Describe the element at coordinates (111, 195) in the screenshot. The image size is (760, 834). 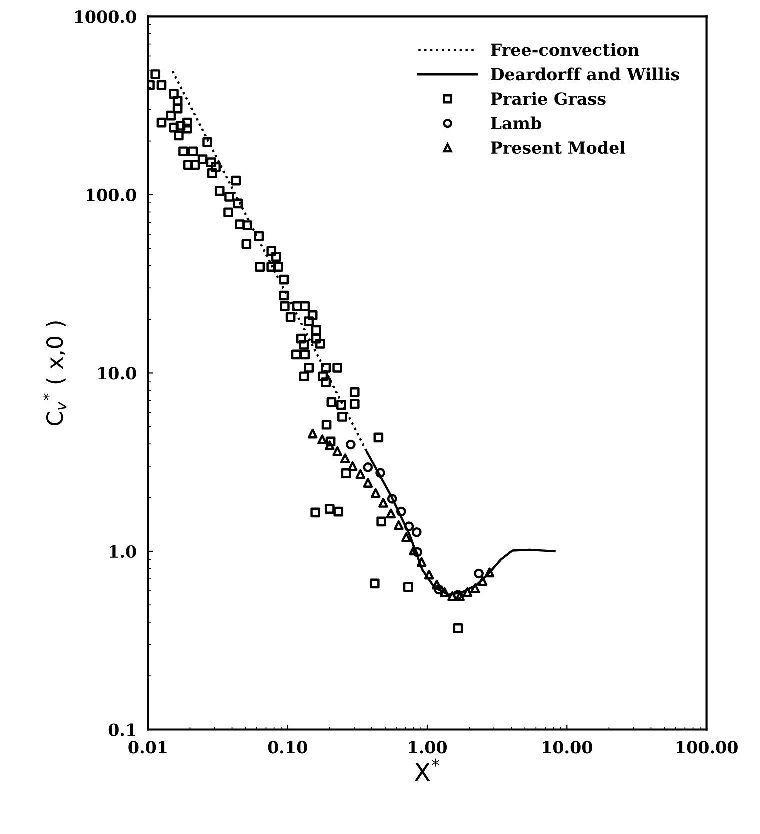
I see `y-tick-label: 100.0` at that location.